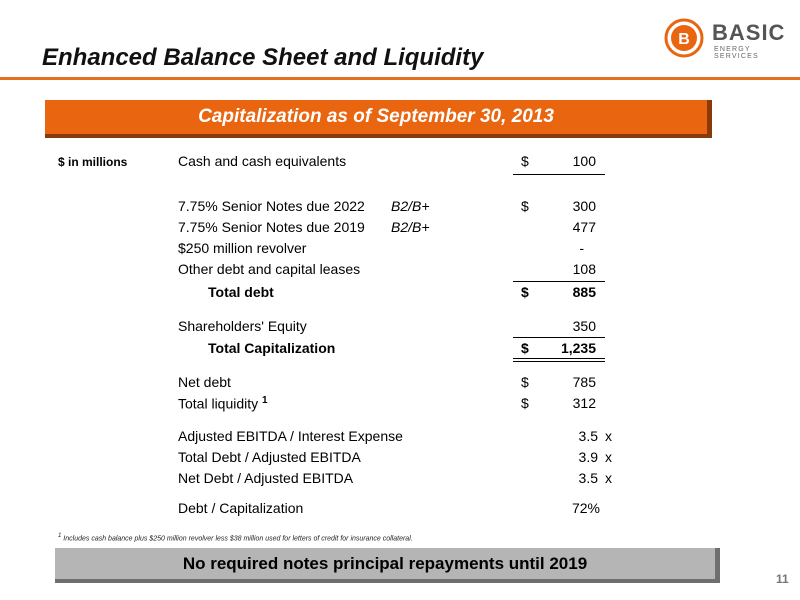  What do you see at coordinates (584, 292) in the screenshot?
I see `row-value: 885` at bounding box center [584, 292].